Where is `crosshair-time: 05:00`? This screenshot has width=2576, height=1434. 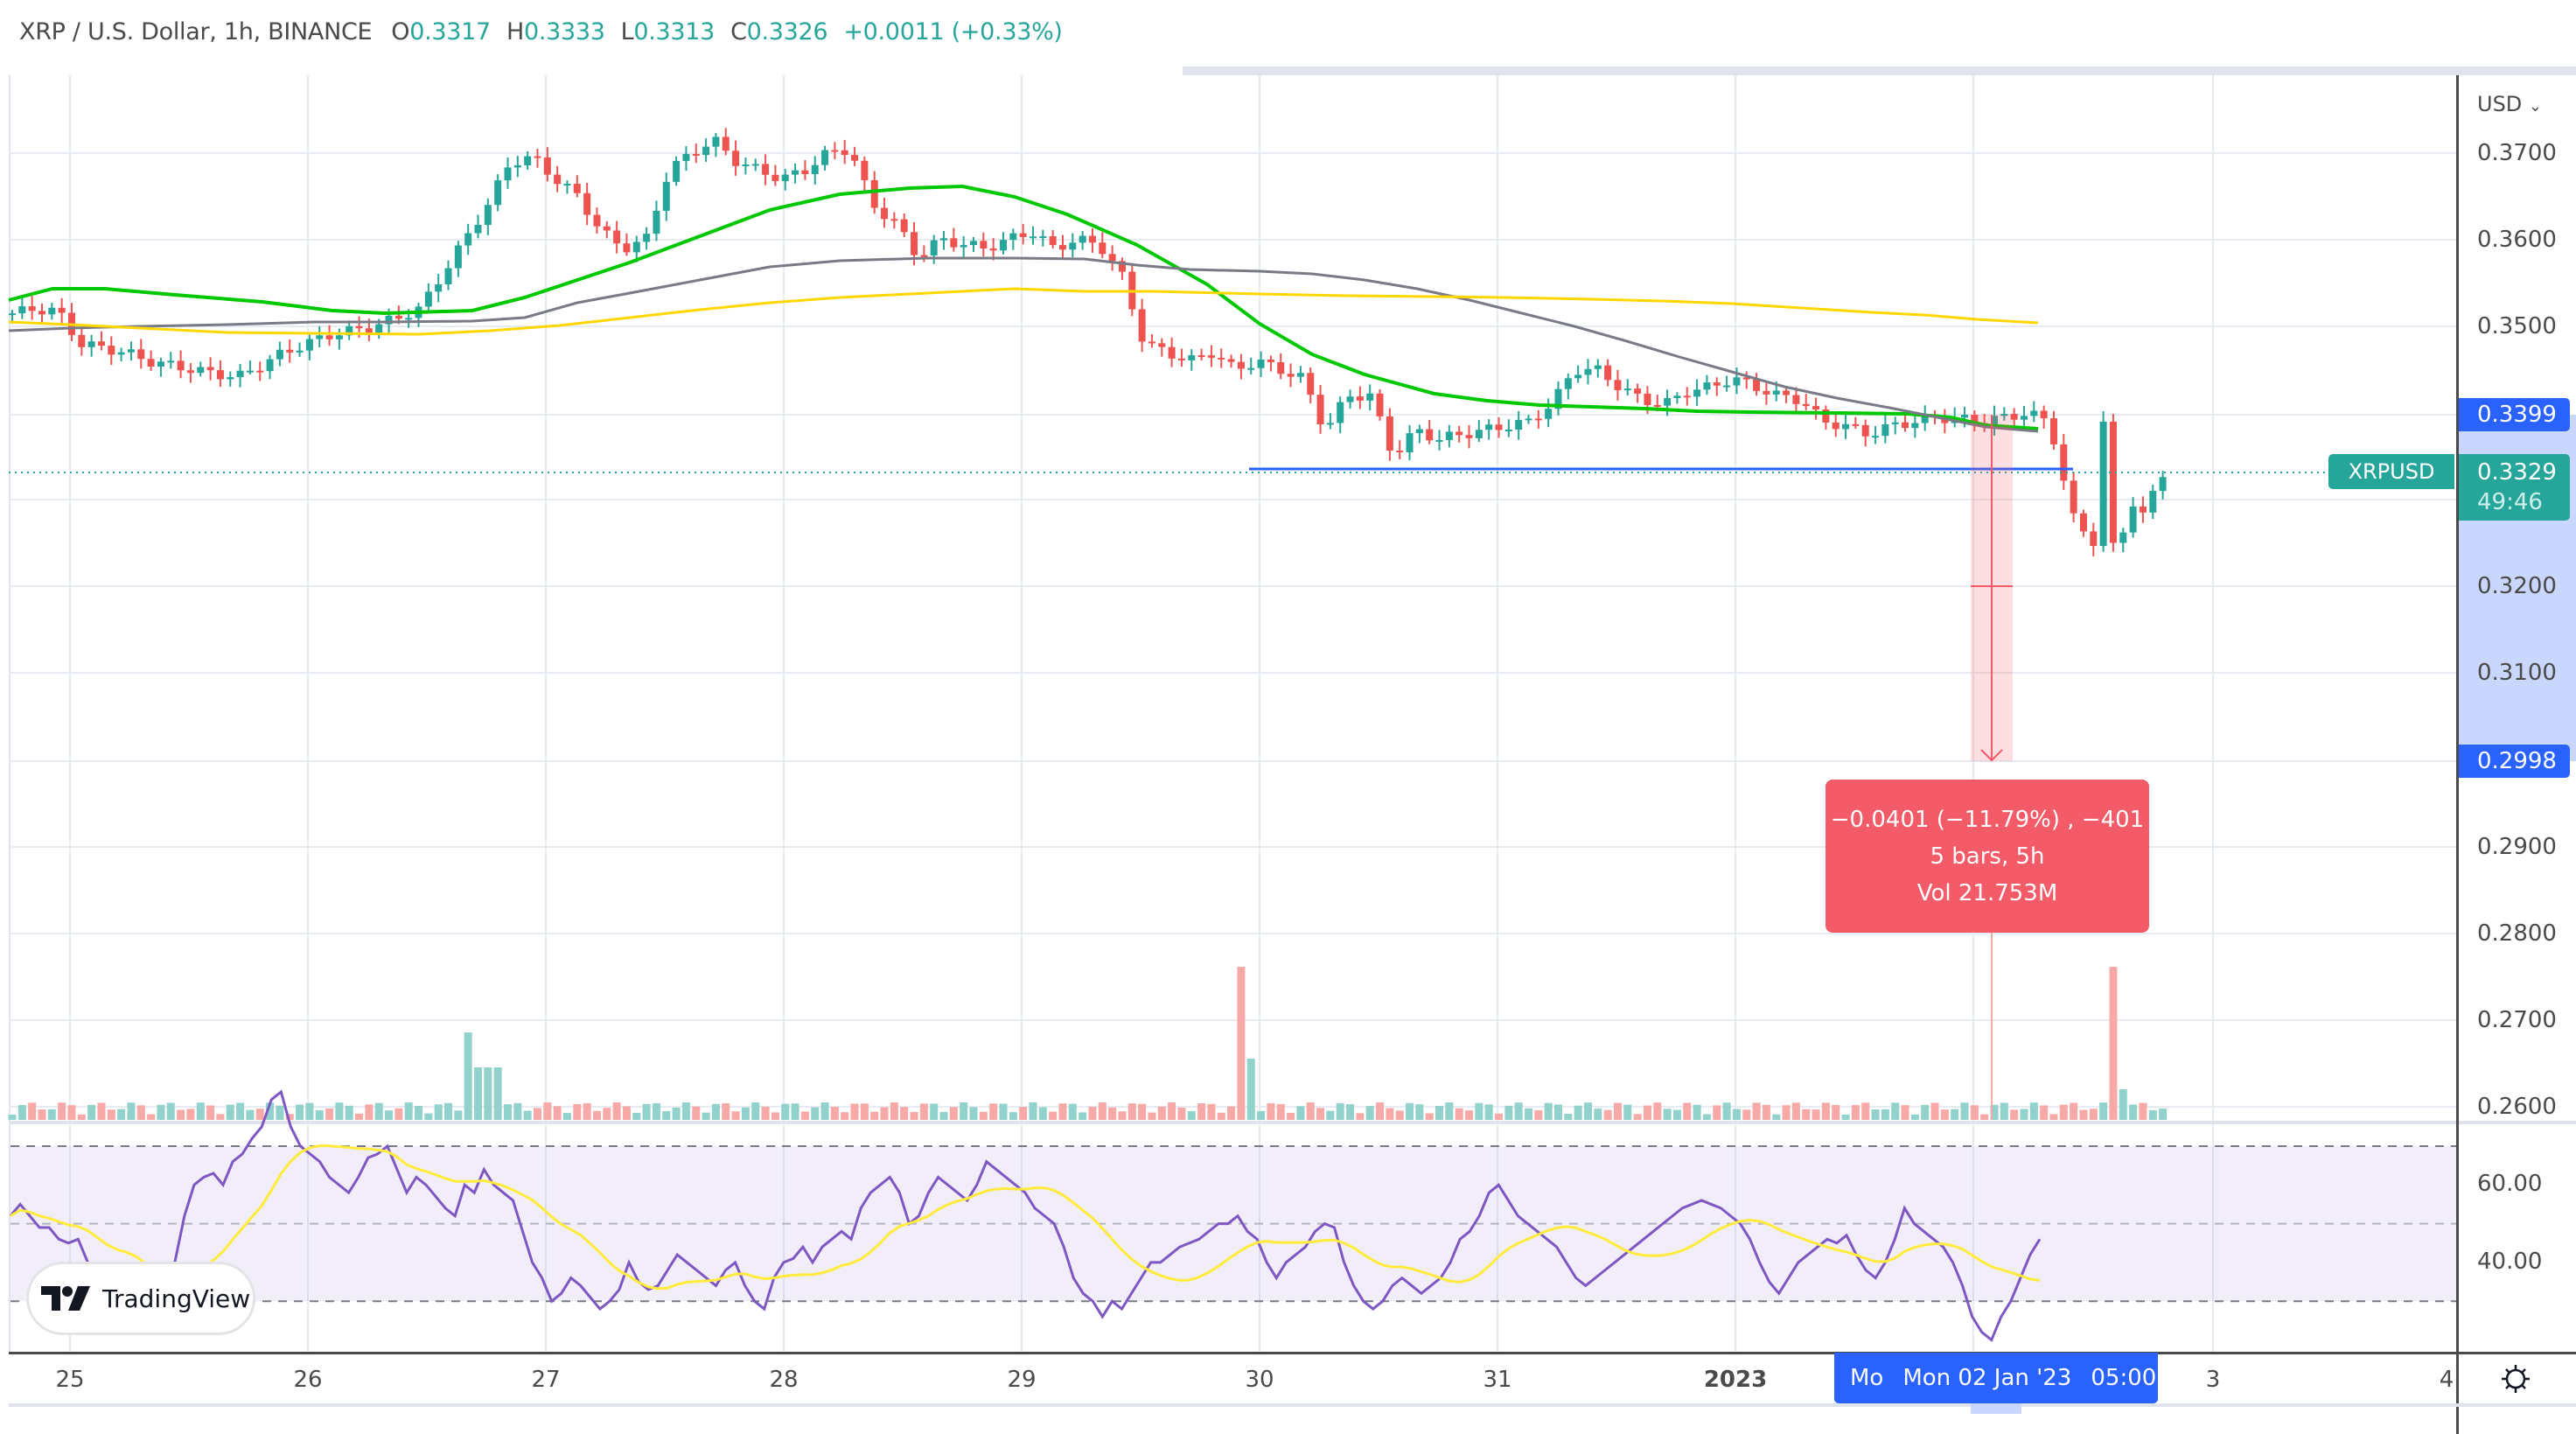 crosshair-time: 05:00 is located at coordinates (2124, 1378).